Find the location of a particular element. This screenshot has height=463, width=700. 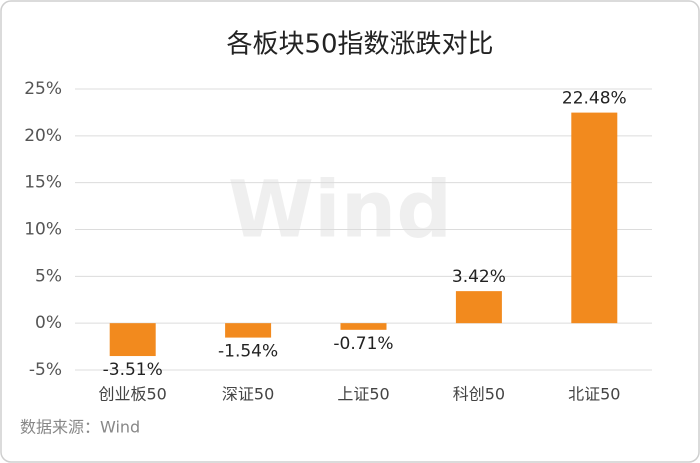

y-tick-label: 10% is located at coordinates (43, 230).